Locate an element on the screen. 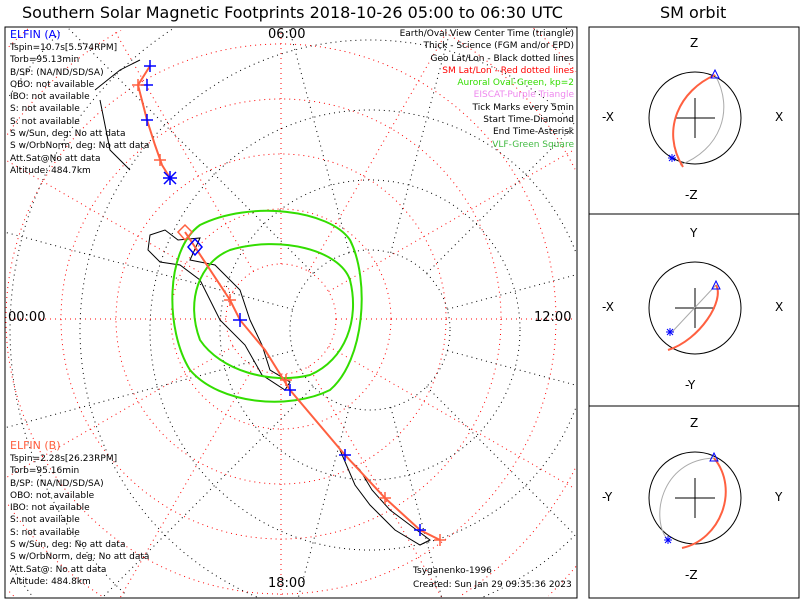 Image resolution: width=800 pixels, height=600 pixels. elfin-a-info-line: B/SP: (NA/ND/SD/SA) is located at coordinates (57, 72).